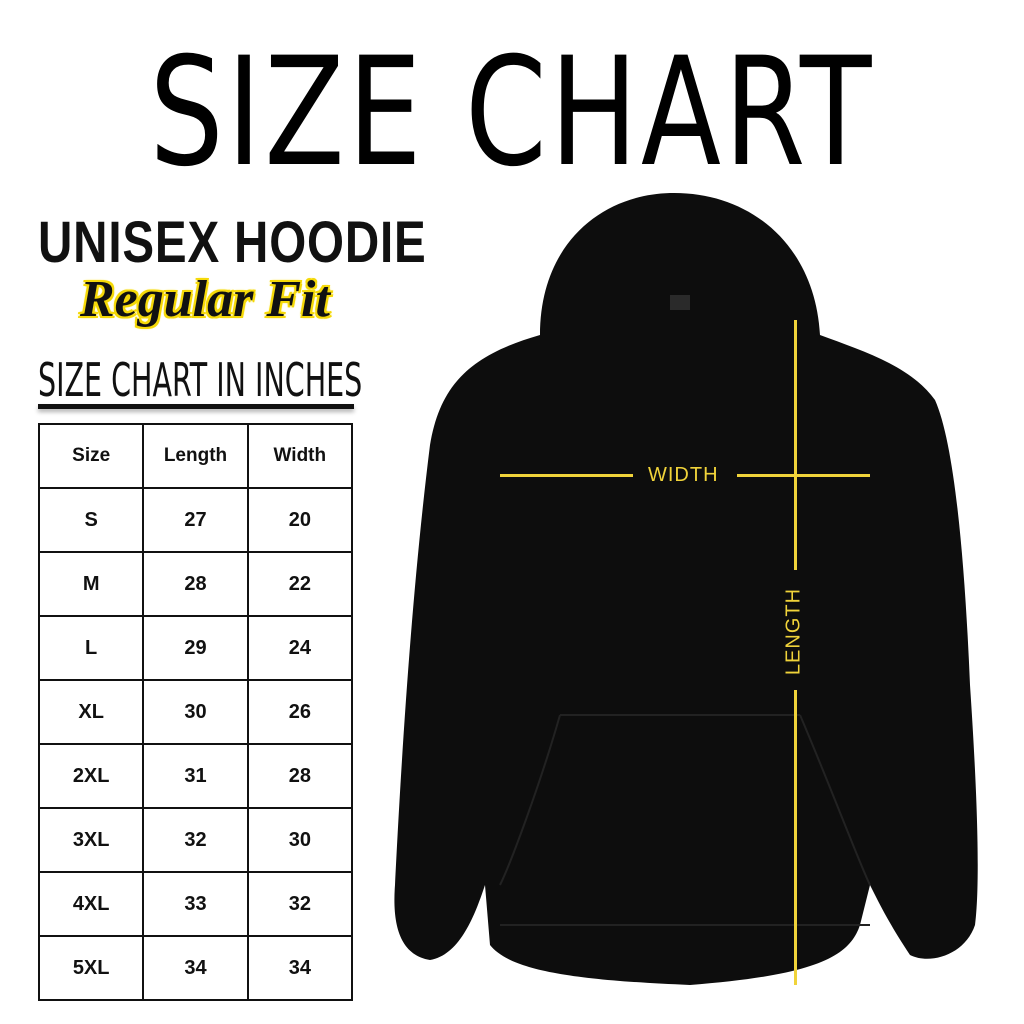  Describe the element at coordinates (803, 475) in the screenshot. I see `width-line-right` at that location.